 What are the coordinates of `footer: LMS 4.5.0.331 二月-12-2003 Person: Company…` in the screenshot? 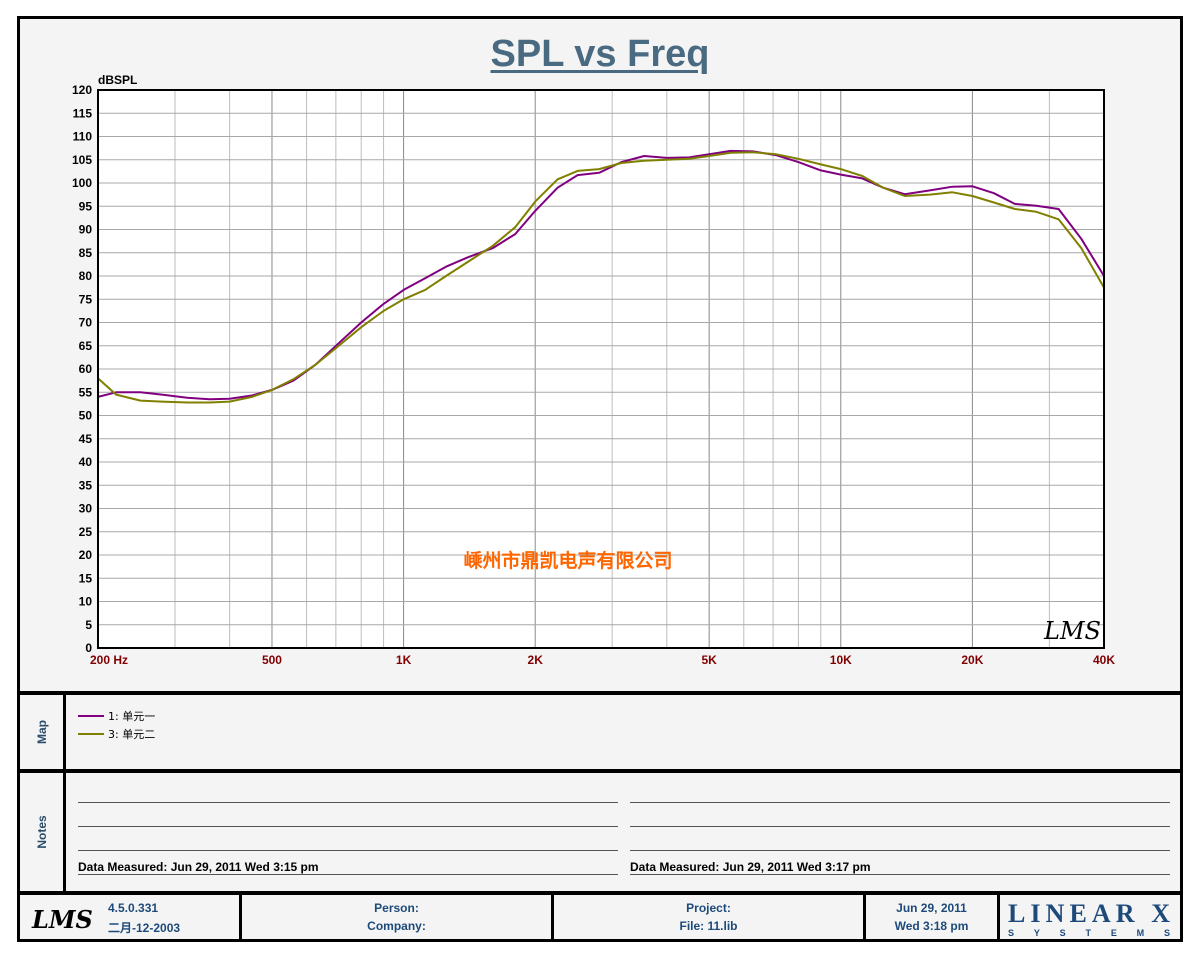 It's located at (600, 917).